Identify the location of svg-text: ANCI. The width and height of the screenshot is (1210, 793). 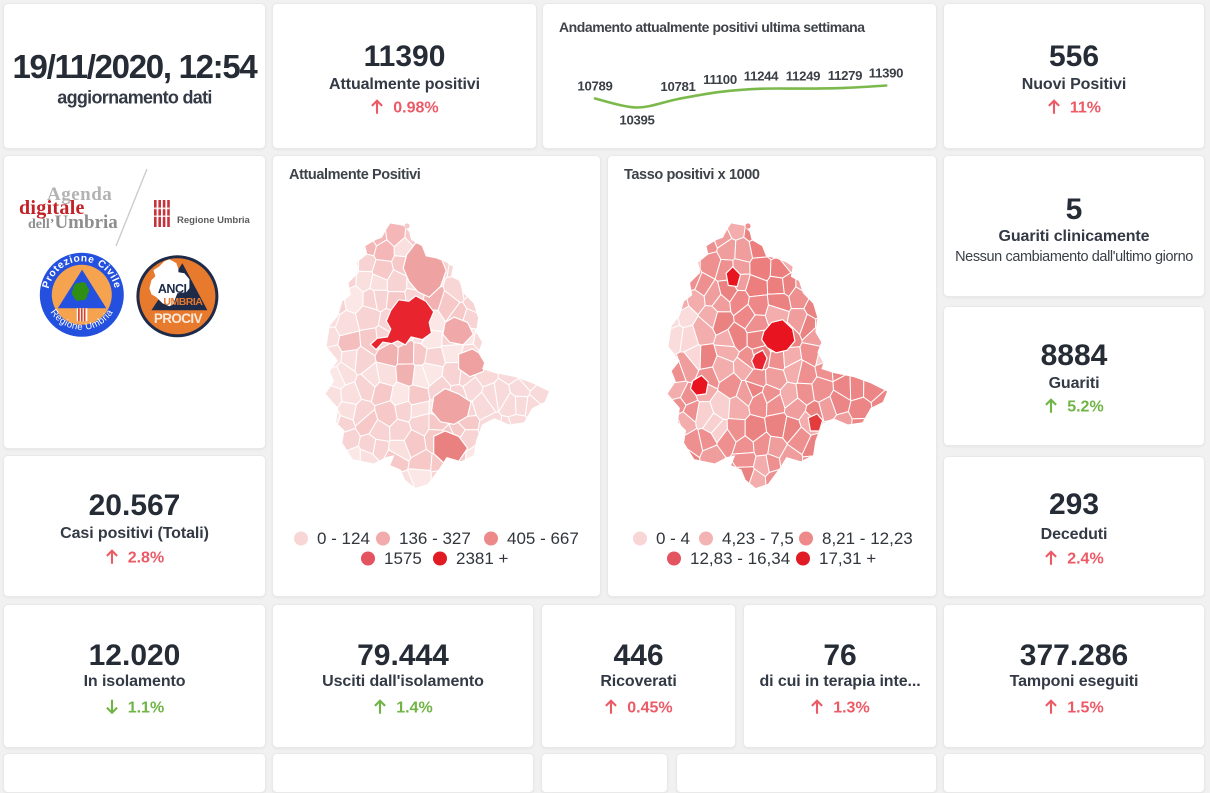
(172, 289).